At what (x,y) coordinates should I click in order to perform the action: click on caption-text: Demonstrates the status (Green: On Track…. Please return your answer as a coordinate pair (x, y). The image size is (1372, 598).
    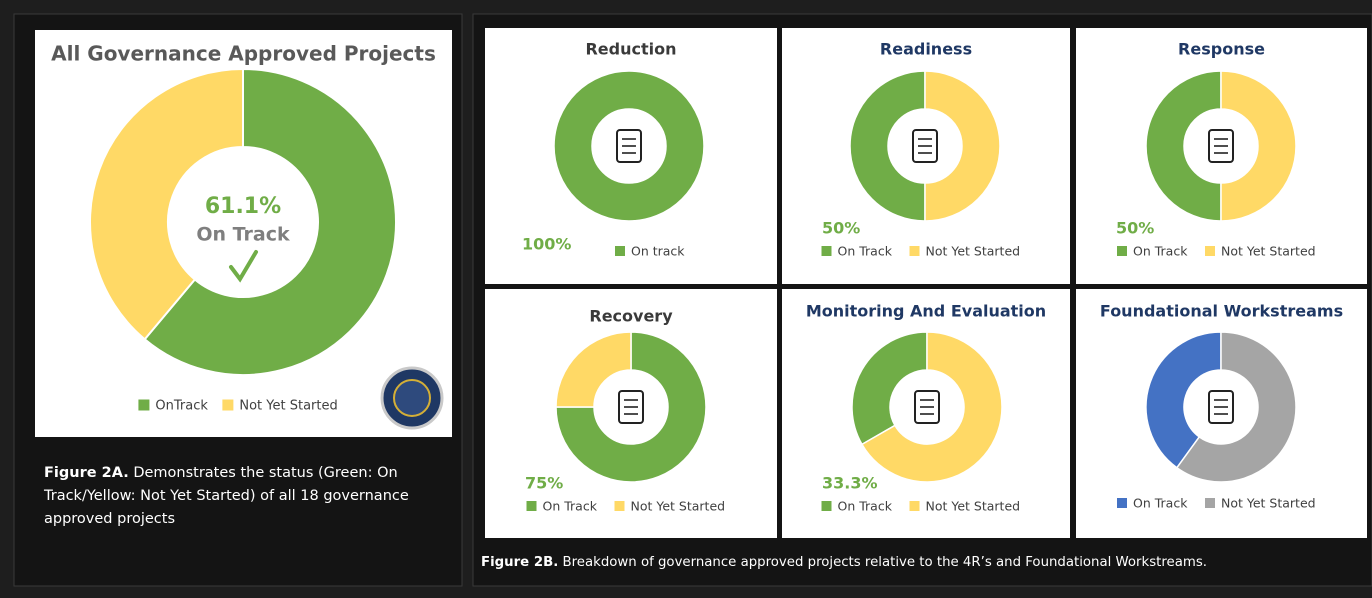
    Looking at the image, I should click on (226, 496).